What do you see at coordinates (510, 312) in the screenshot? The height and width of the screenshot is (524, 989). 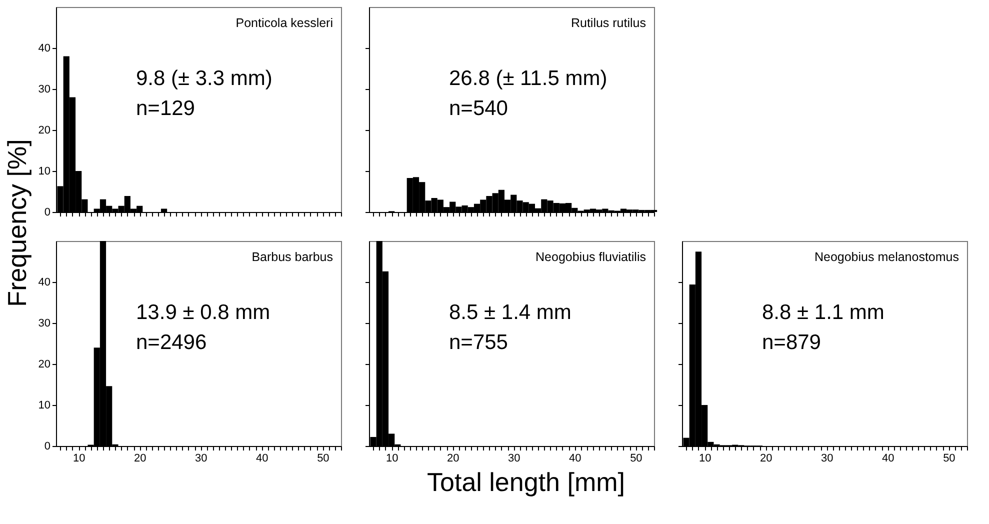 I see `annotation: 8.5 ± 1.4 mm` at bounding box center [510, 312].